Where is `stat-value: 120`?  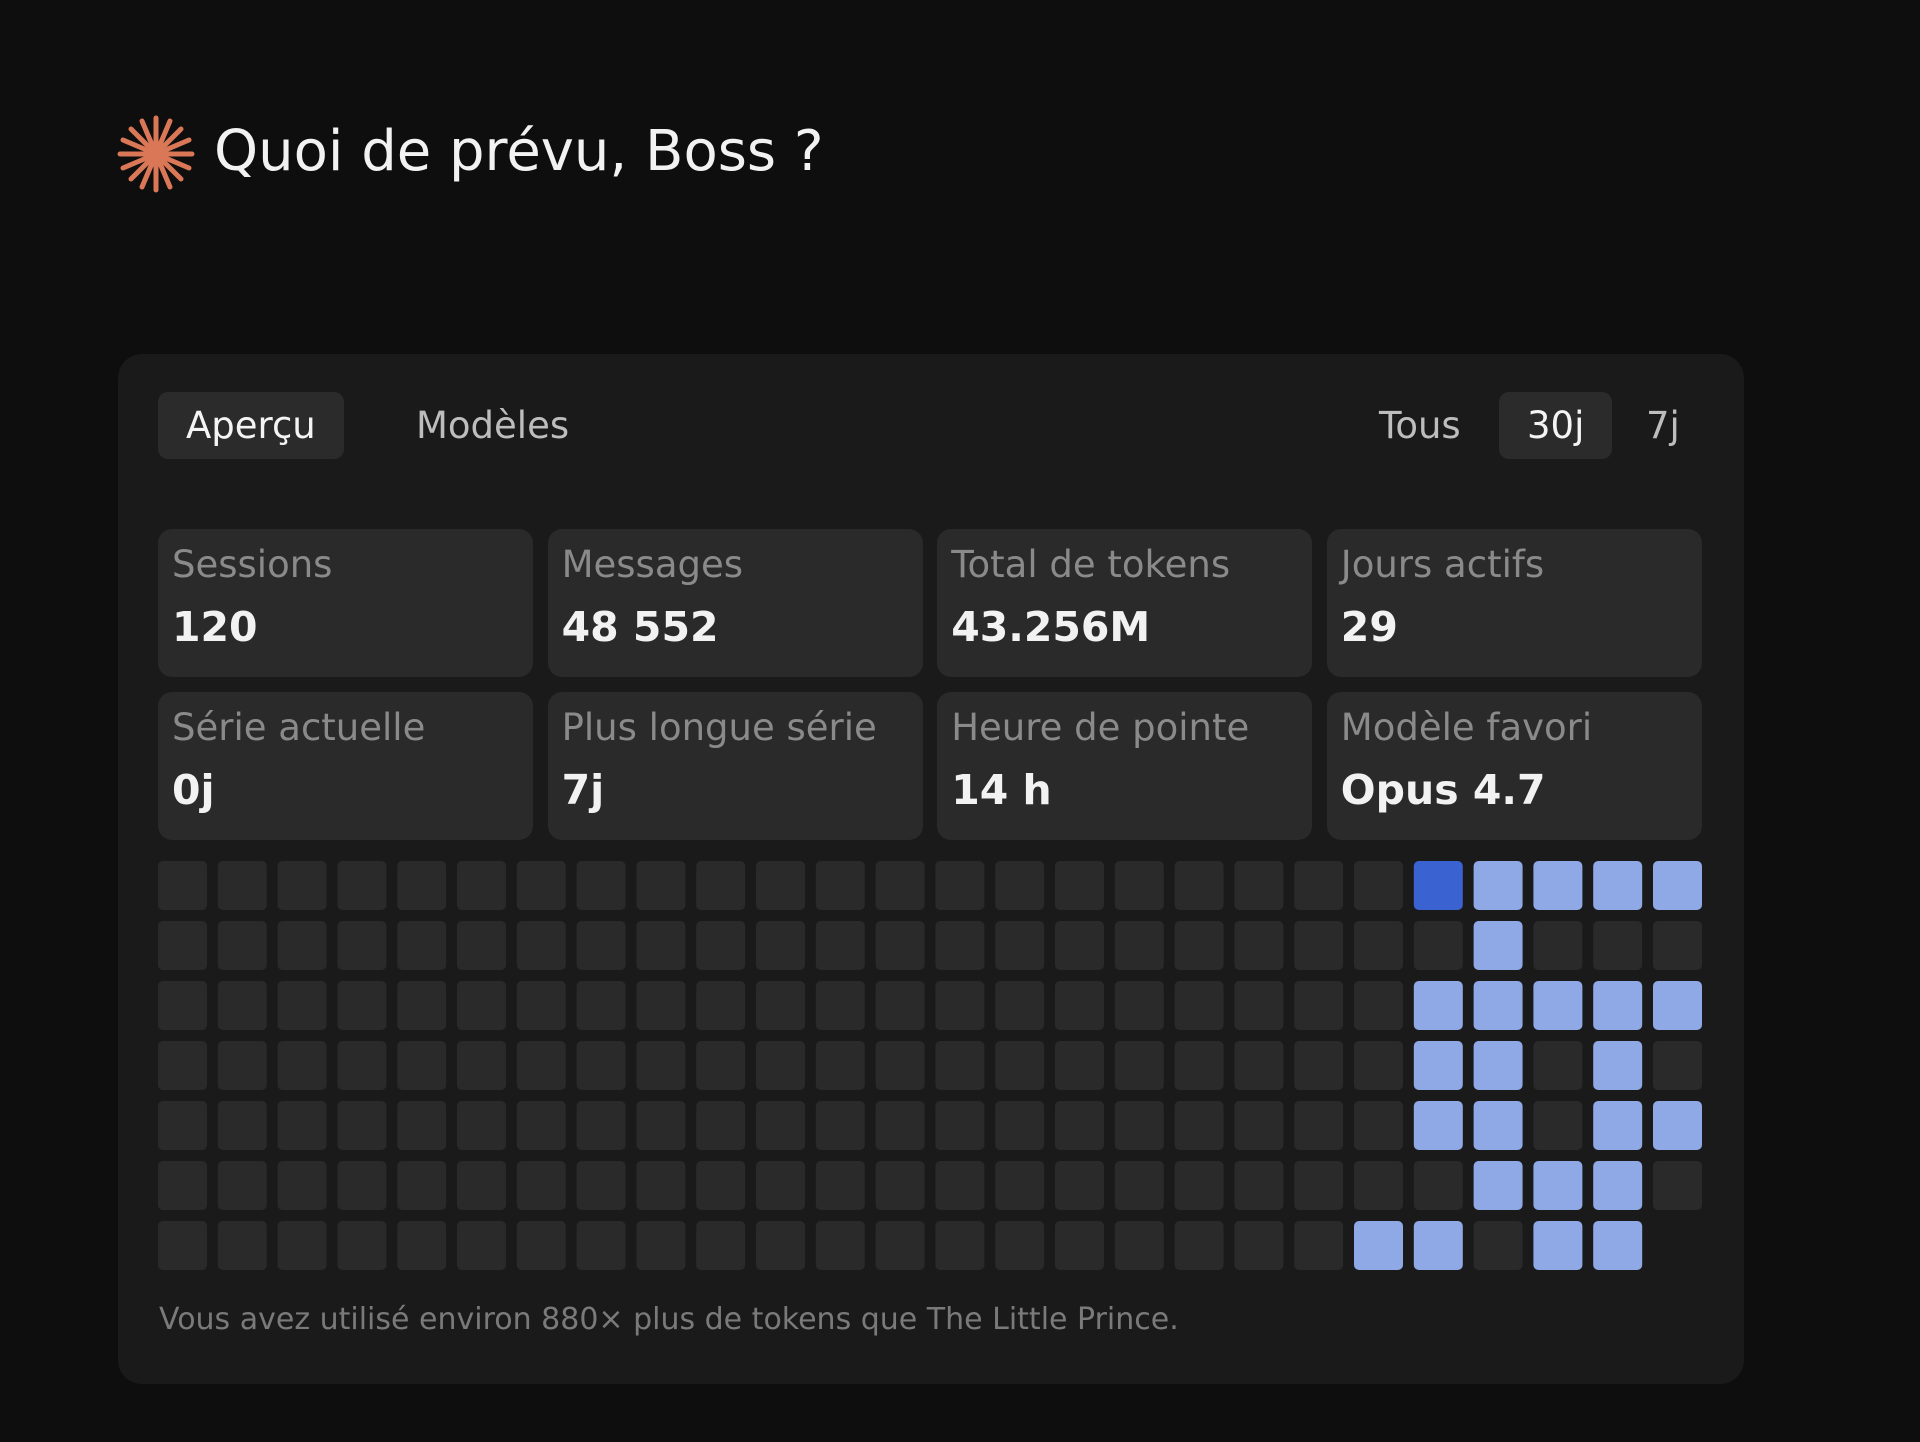
stat-value: 120 is located at coordinates (215, 627).